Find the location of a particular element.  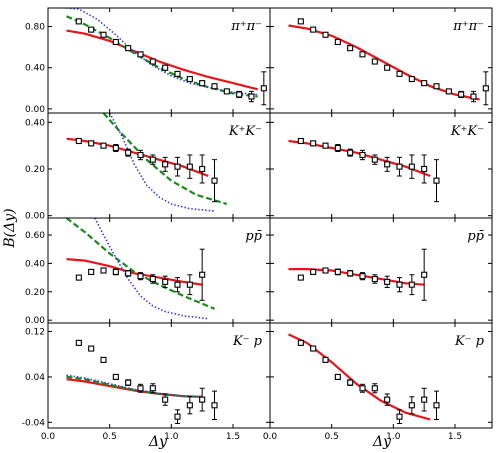

panel-r3-c0: -0.04 0.04 0.12 0.0 0.5 1.0 1.5 K⁻ p is located at coordinates (146, 382).